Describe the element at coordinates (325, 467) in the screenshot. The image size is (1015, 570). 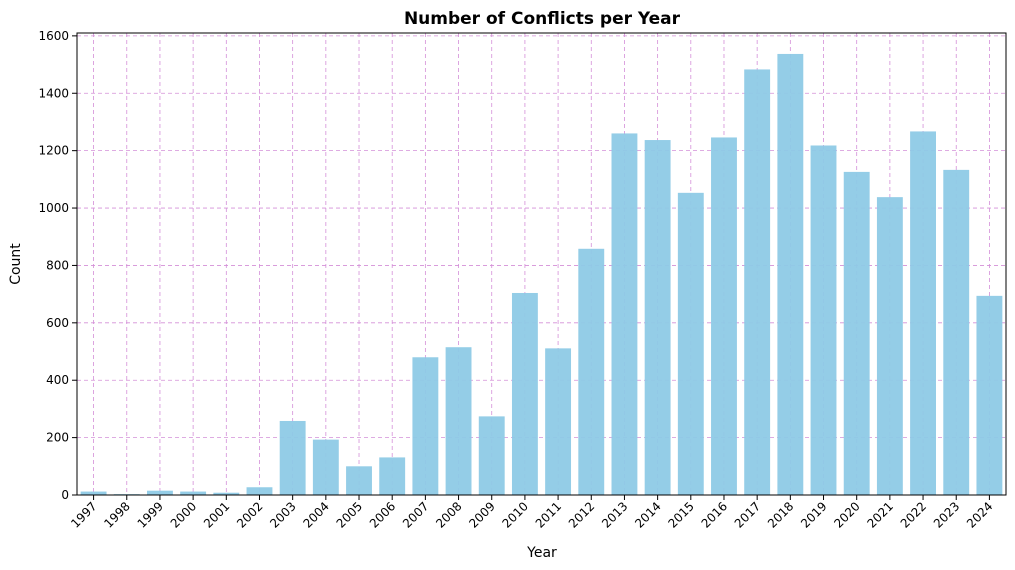
I see `bar-2004` at that location.